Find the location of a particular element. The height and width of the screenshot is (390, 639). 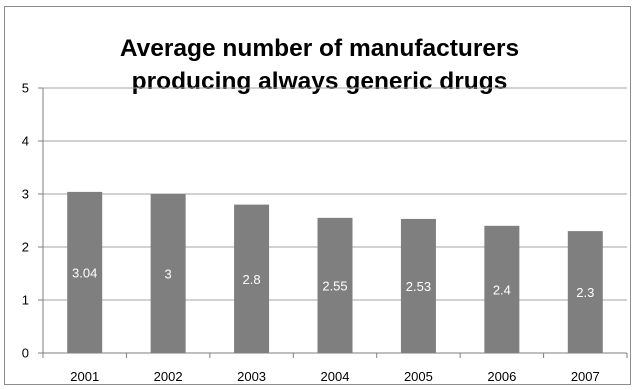

data-label-2005: 2.53 is located at coordinates (418, 286).